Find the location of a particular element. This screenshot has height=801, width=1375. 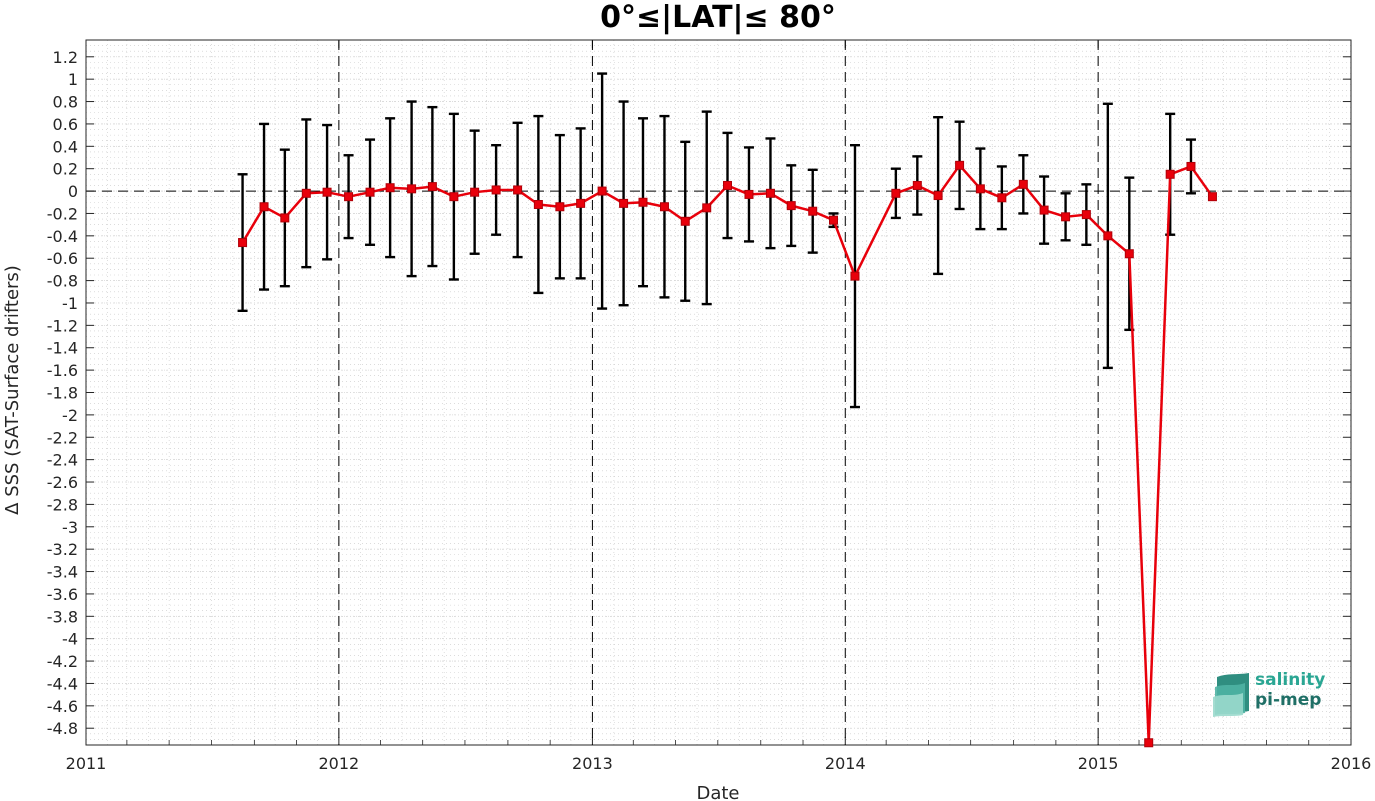

x-tick-label: 2012 is located at coordinates (339, 763).